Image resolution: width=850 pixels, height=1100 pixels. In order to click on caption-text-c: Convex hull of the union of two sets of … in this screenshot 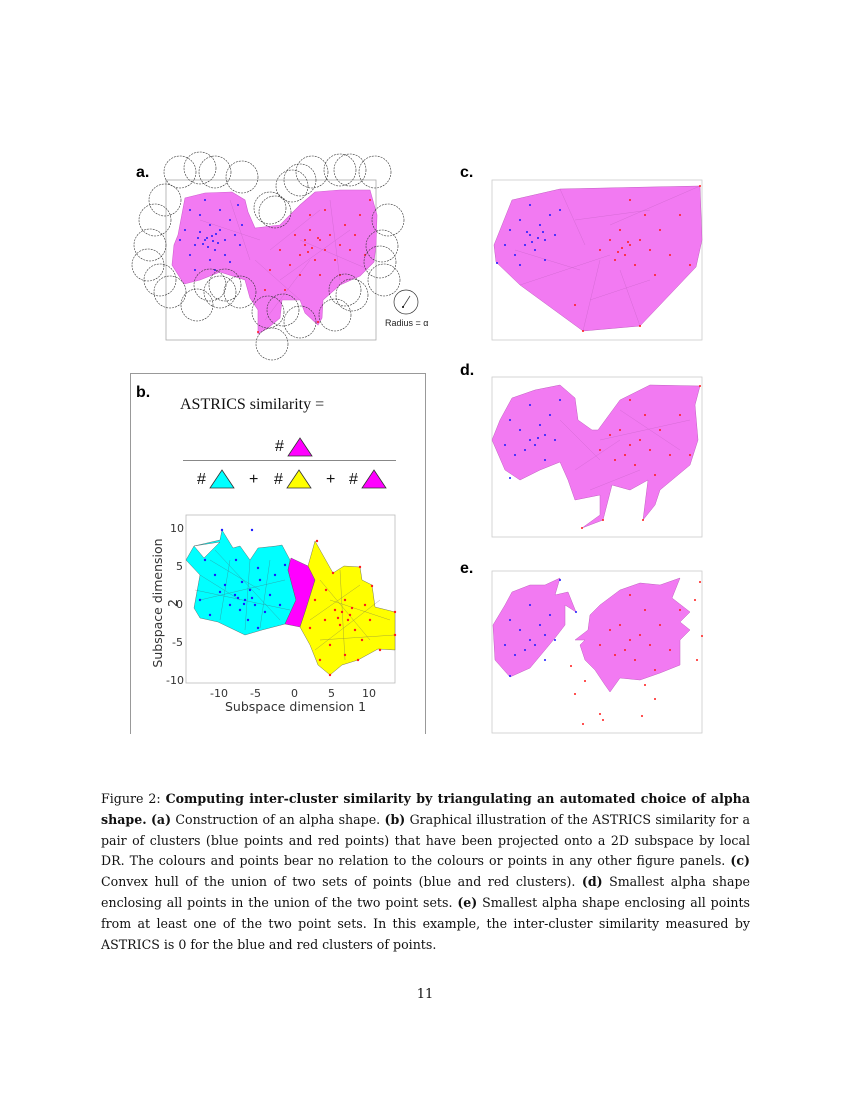, I will do `click(341, 882)`.